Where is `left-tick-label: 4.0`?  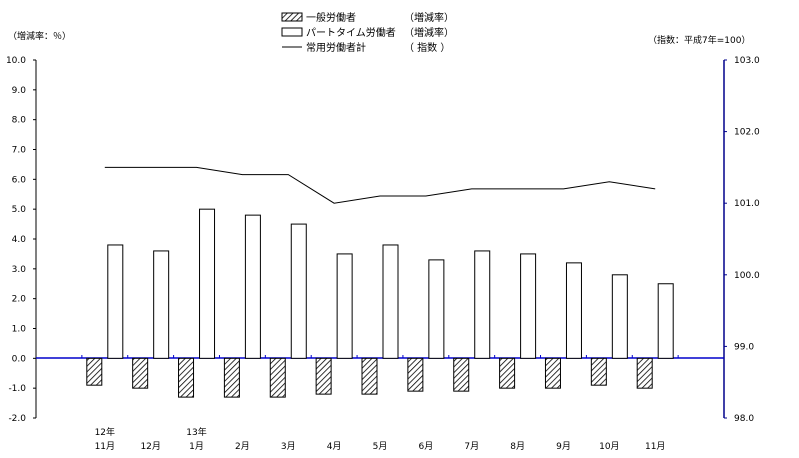
left-tick-label: 4.0 is located at coordinates (19, 240).